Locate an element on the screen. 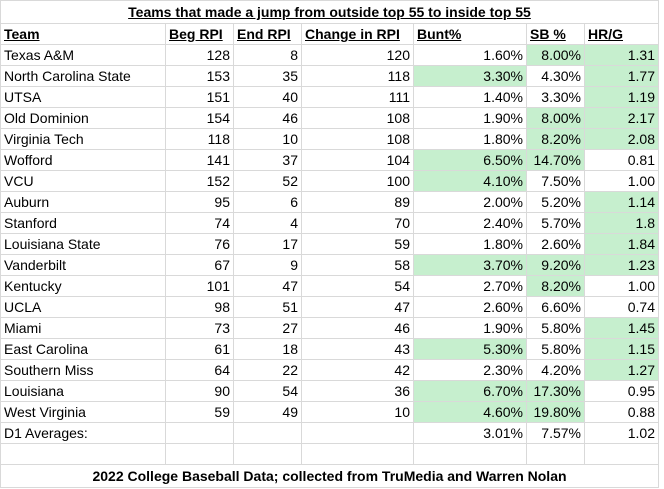  table-row: East Carolina 61 18 43 5.30% 5.80% 1.15 is located at coordinates (329, 349).